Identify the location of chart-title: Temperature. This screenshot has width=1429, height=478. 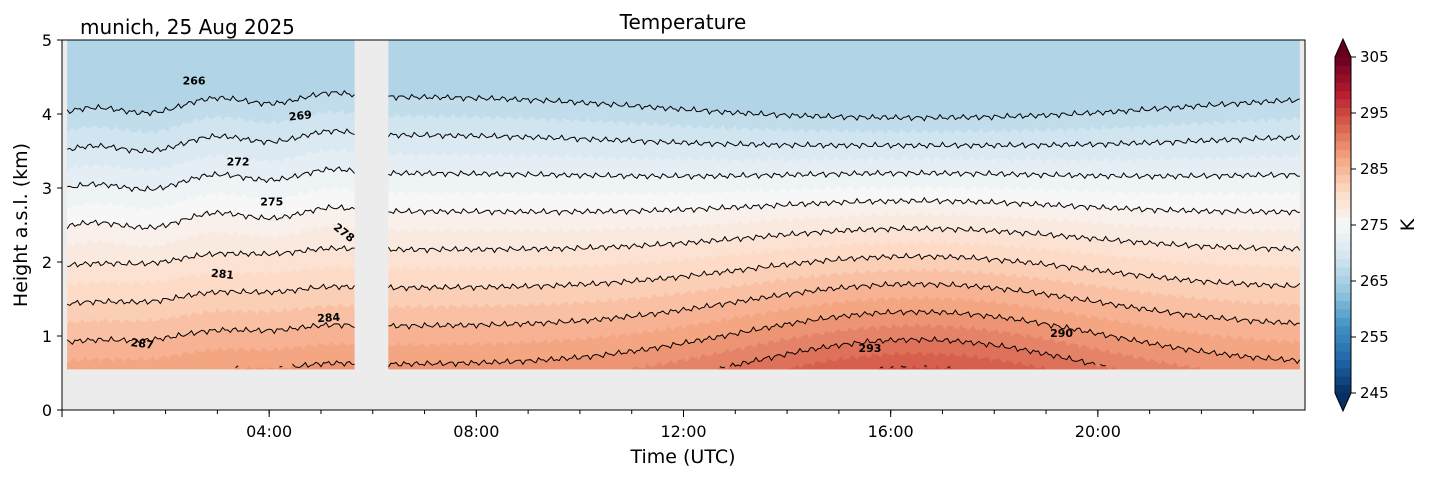
(683, 22).